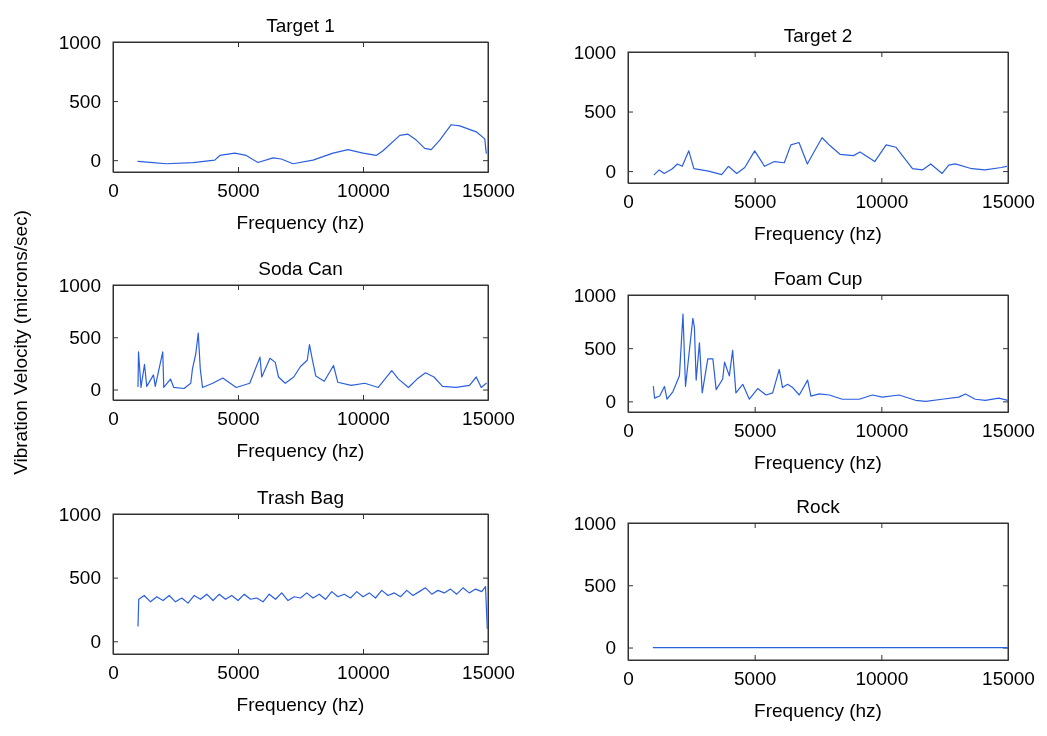 This screenshot has height=736, width=1047. I want to click on chart-title: Rock, so click(818, 506).